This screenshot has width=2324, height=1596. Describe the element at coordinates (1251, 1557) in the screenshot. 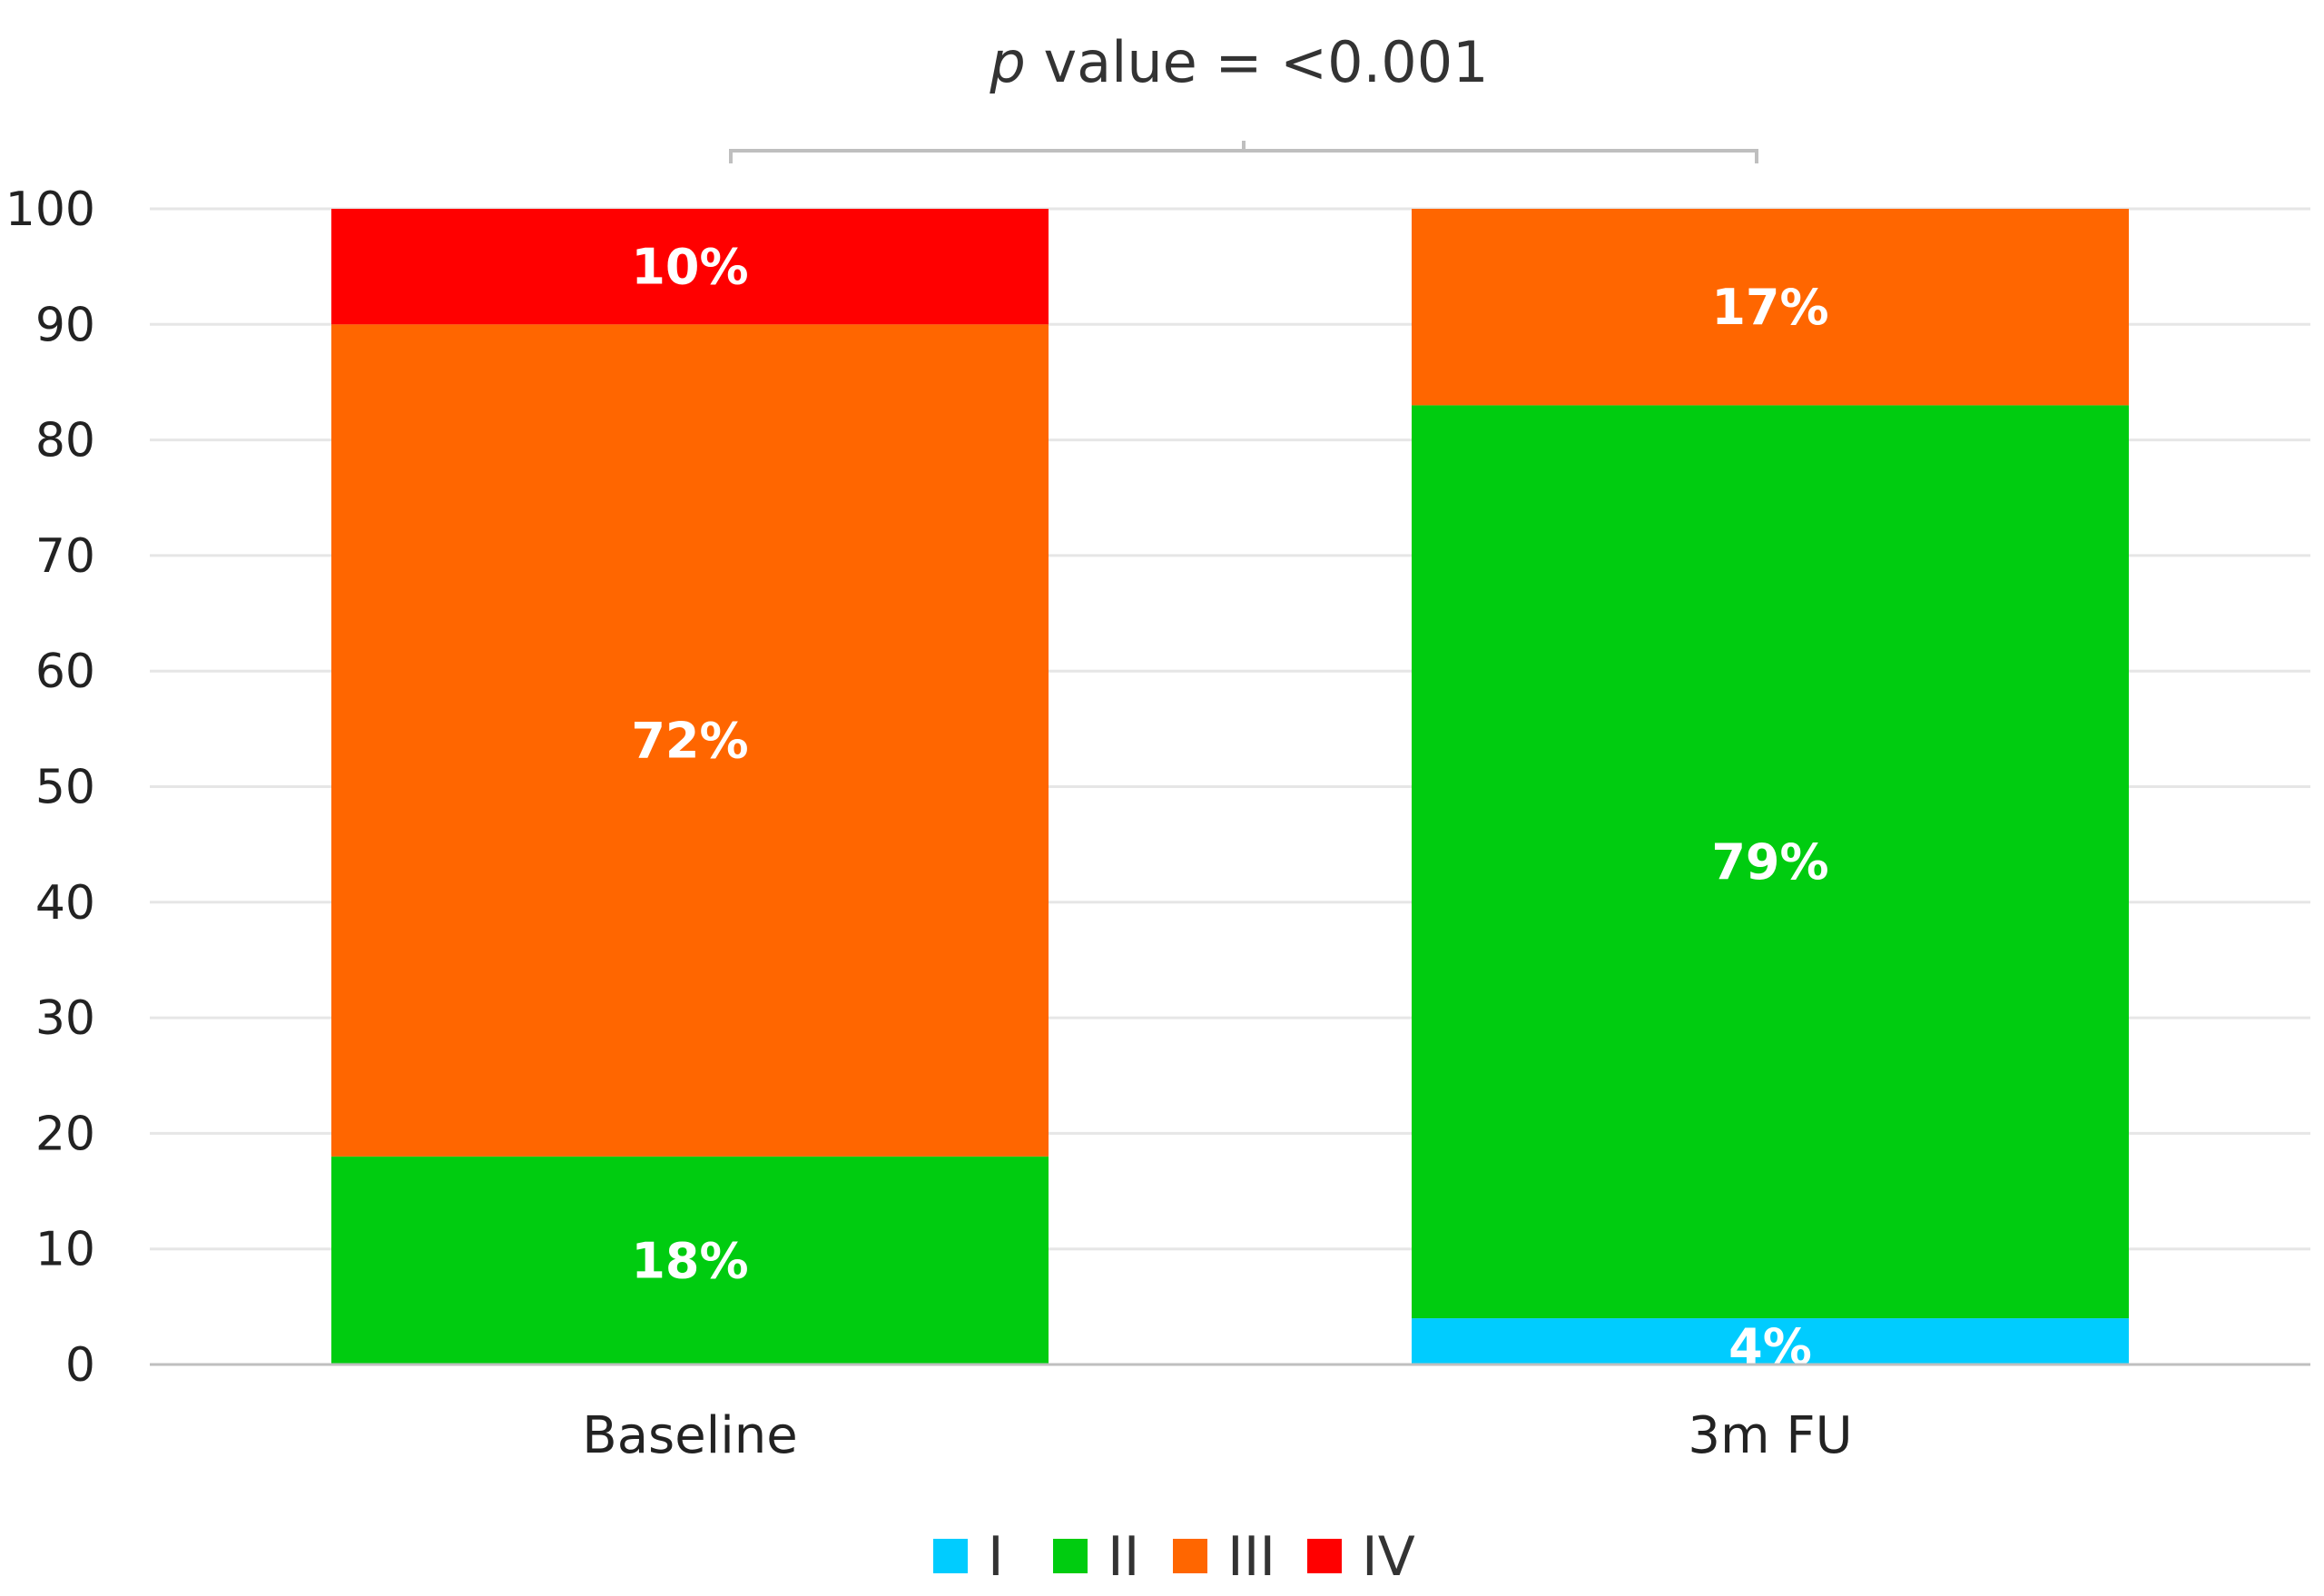

I see `legend-label: III` at that location.